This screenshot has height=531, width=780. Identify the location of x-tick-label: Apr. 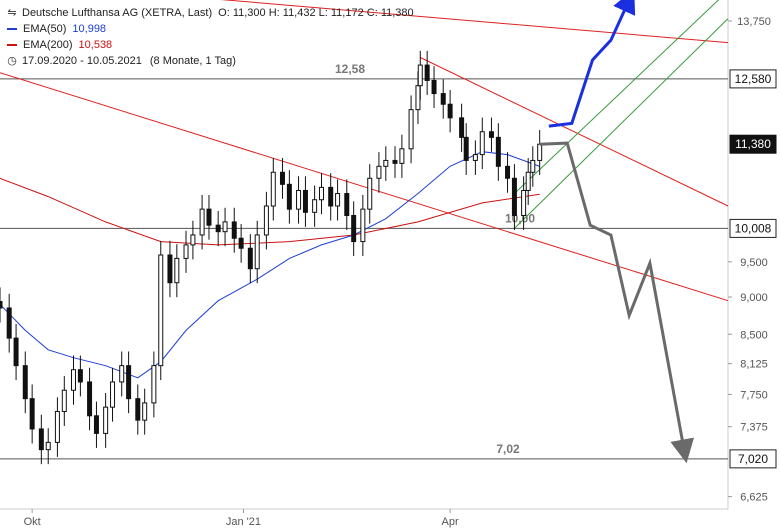
(450, 522).